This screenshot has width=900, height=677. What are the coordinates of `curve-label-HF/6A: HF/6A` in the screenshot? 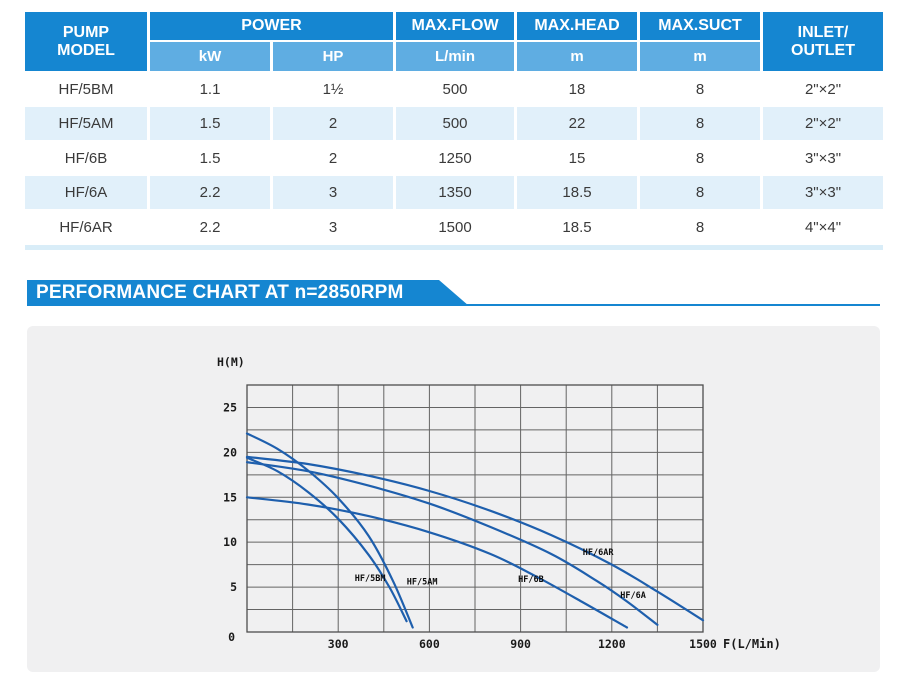 It's located at (633, 596).